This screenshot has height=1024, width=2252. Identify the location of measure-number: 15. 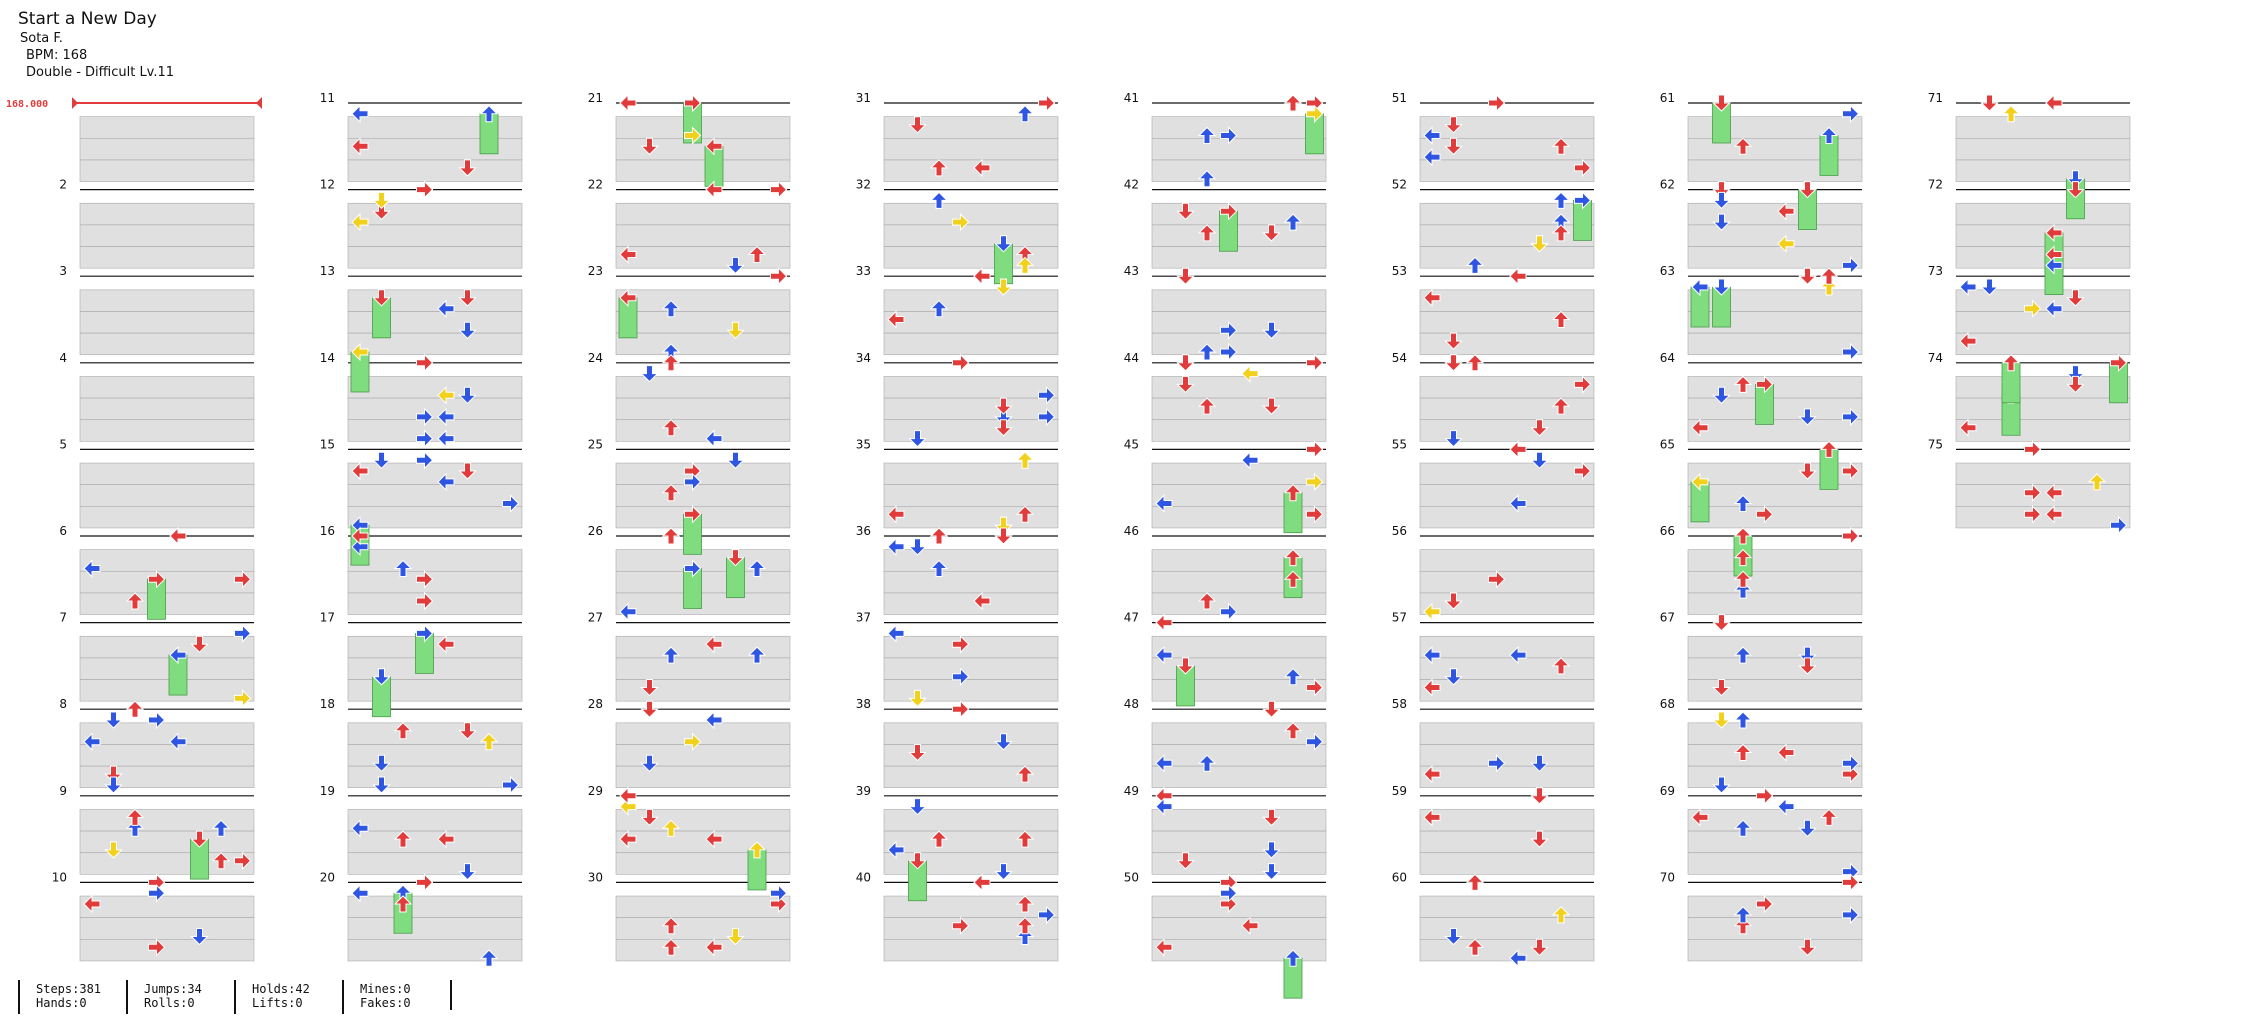
(327, 444).